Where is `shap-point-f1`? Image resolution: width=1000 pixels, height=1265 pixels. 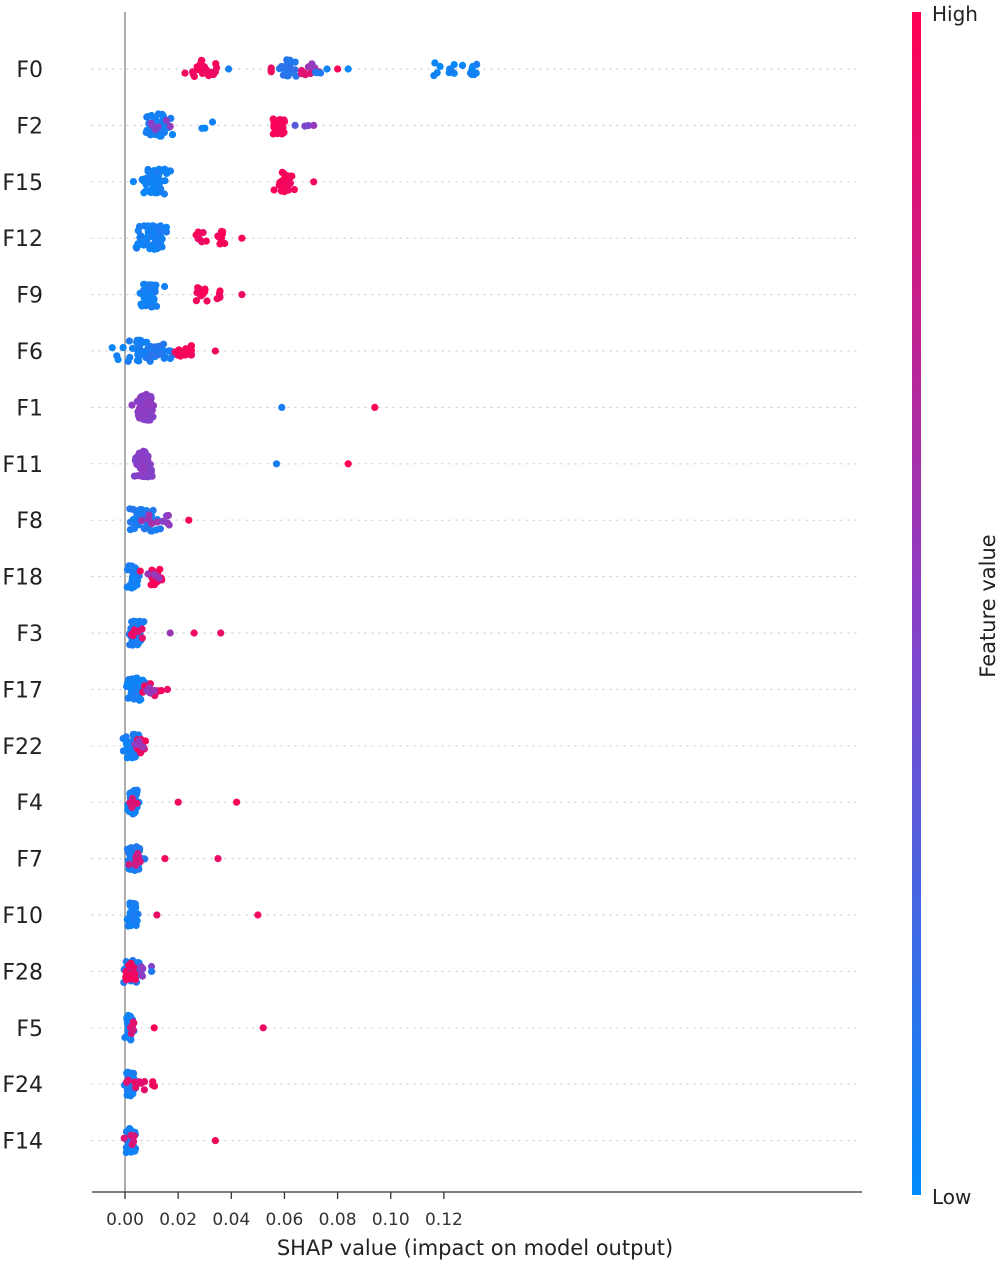 shap-point-f1 is located at coordinates (145, 415).